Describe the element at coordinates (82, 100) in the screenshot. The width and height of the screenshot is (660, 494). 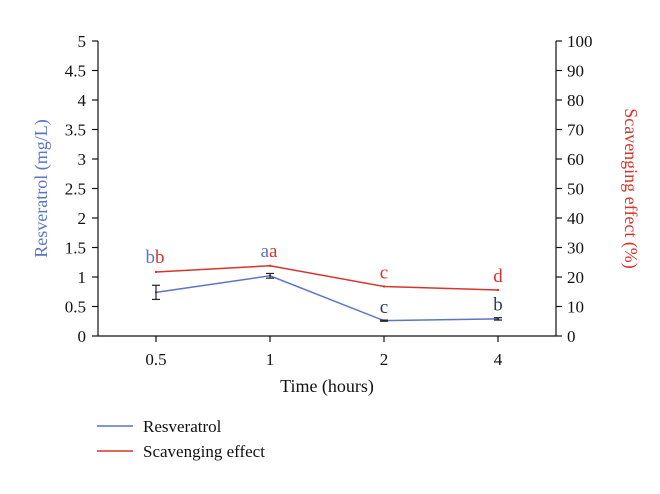
I see `left-tick-label: 4` at that location.